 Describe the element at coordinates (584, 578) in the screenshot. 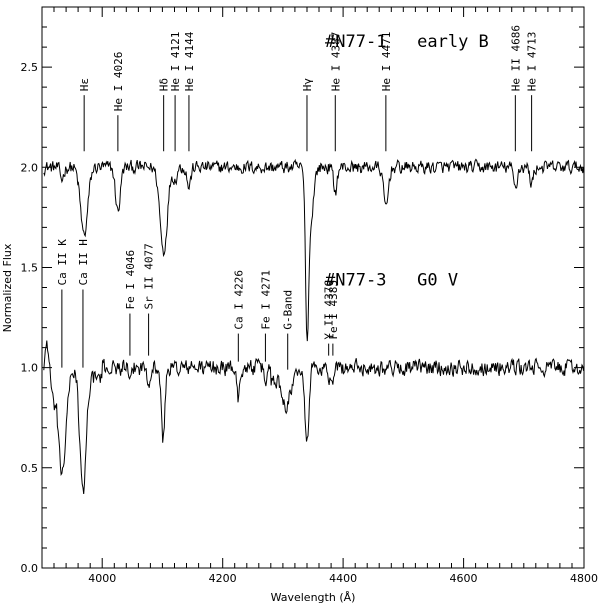

I see `x-tick-label: 4800` at that location.